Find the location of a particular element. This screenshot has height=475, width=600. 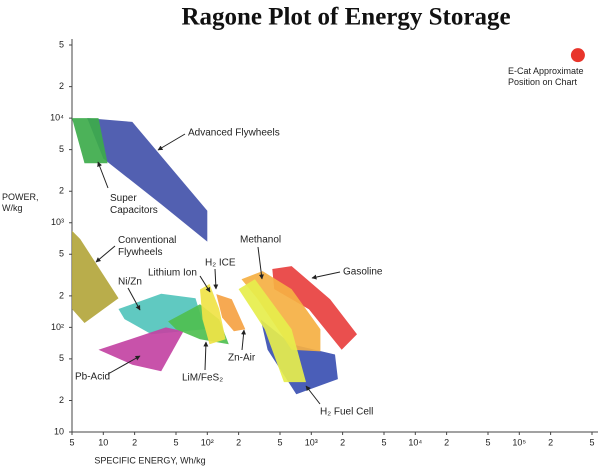

region-label: Gasoline is located at coordinates (363, 272).